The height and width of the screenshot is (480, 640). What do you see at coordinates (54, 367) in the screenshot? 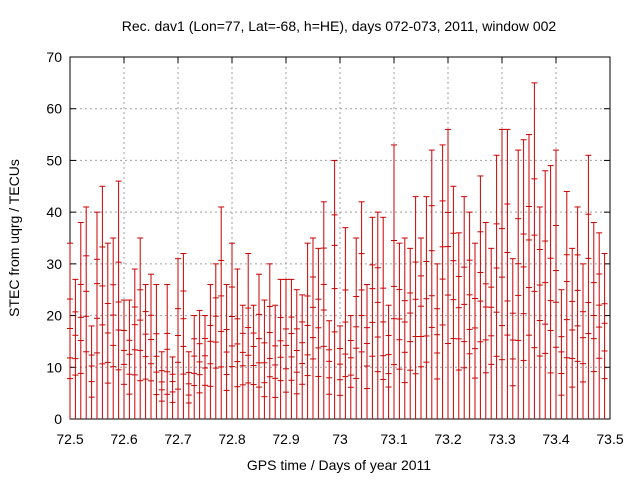
I see `y-tick-label: 10` at bounding box center [54, 367].